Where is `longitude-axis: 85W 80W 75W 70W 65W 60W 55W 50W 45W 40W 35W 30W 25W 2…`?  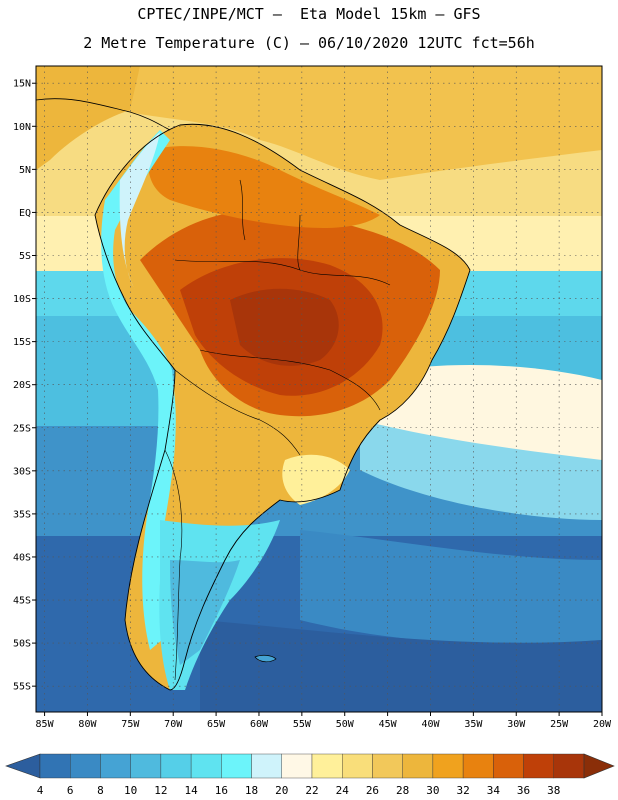 longitude-axis: 85W 80W 75W 70W 65W 60W 55W 50W 45W 40W 35W 30W 25W 2… is located at coordinates (324, 721).